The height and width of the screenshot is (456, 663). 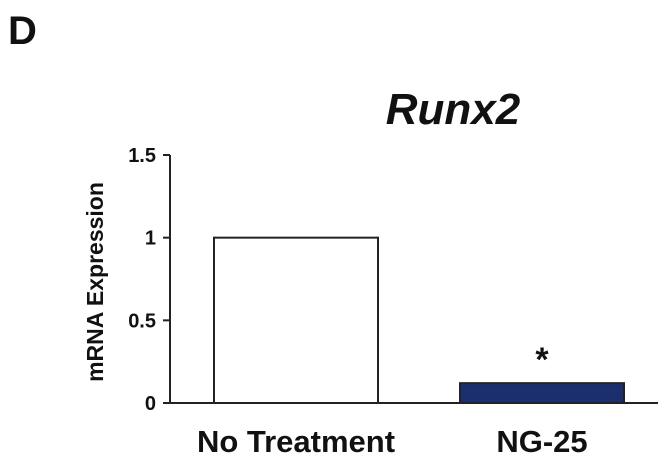 What do you see at coordinates (150, 239) in the screenshot?
I see `y-tick-label: 1` at bounding box center [150, 239].